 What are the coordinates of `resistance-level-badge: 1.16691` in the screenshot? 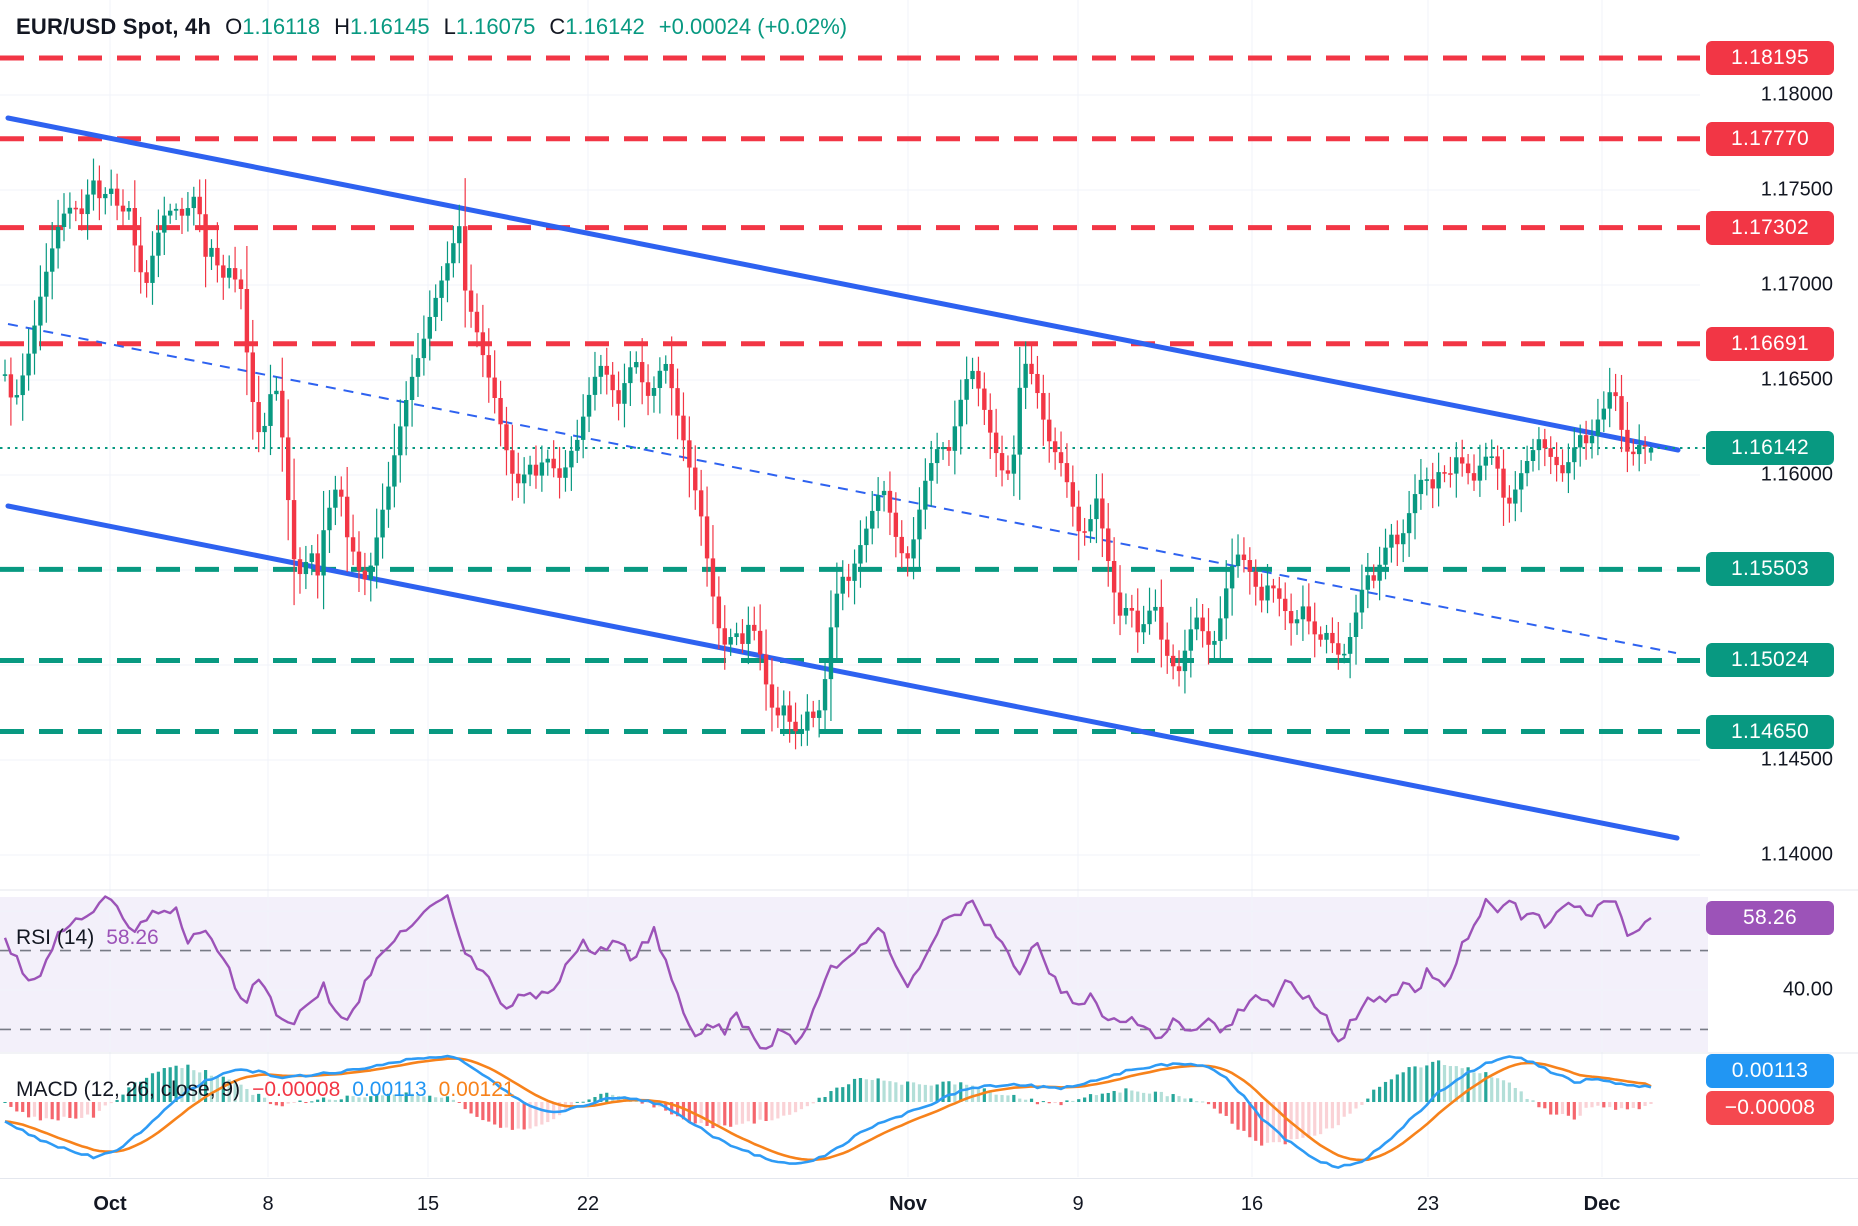 It's located at (1770, 343).